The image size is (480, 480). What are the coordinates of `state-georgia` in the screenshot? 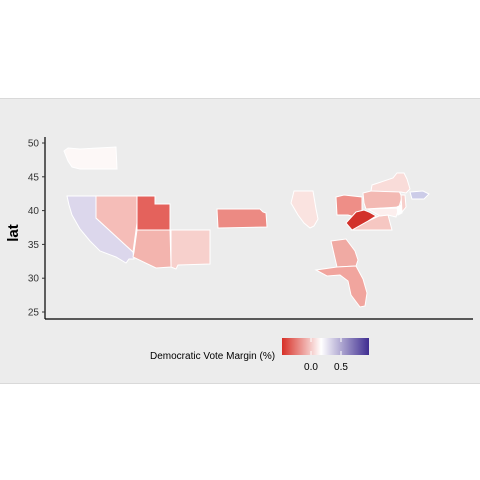 It's located at (344, 253).